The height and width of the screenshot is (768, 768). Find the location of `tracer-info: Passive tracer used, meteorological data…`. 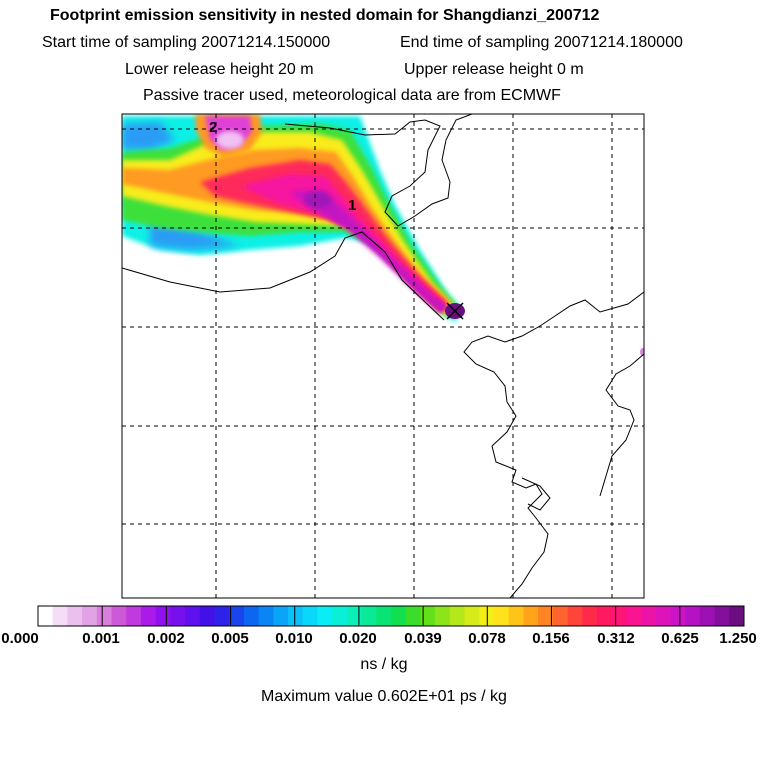

tracer-info: Passive tracer used, meteorological data… is located at coordinates (352, 95).